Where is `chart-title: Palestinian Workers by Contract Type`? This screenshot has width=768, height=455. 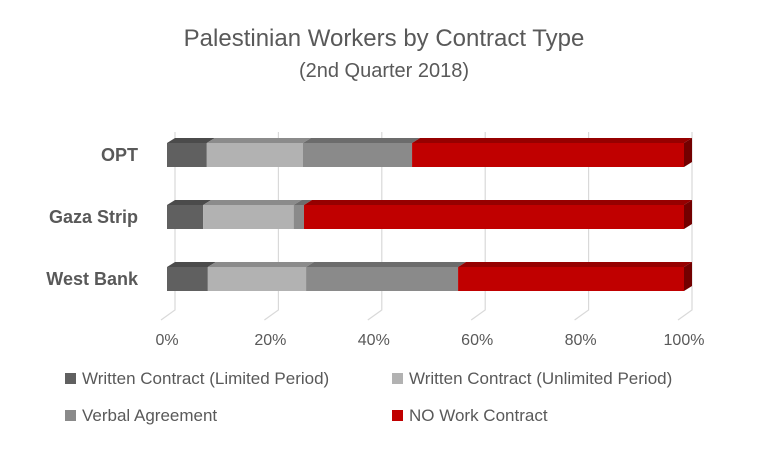 chart-title: Palestinian Workers by Contract Type is located at coordinates (384, 38).